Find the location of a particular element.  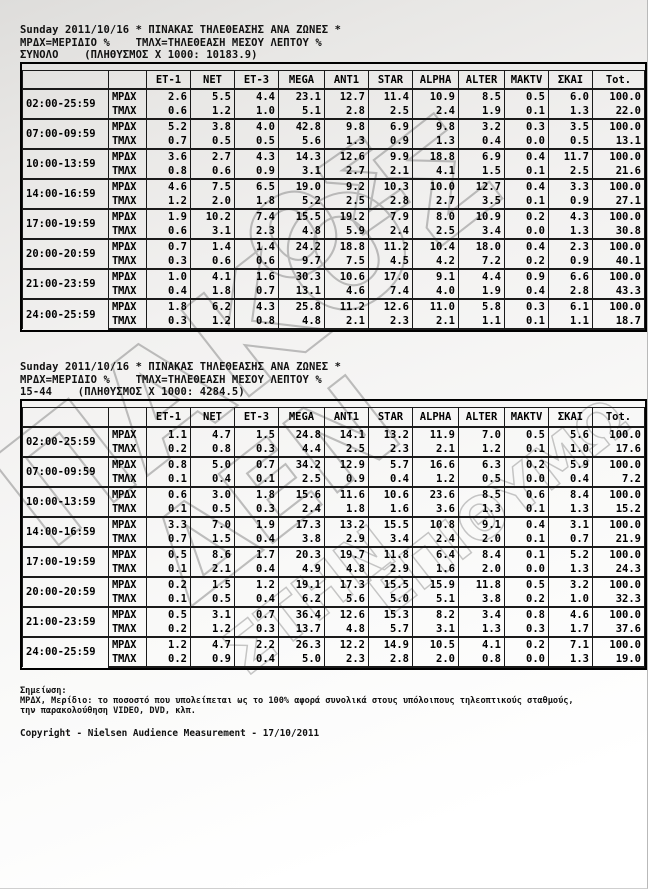

cell-rating: 1.5 is located at coordinates (481, 172).